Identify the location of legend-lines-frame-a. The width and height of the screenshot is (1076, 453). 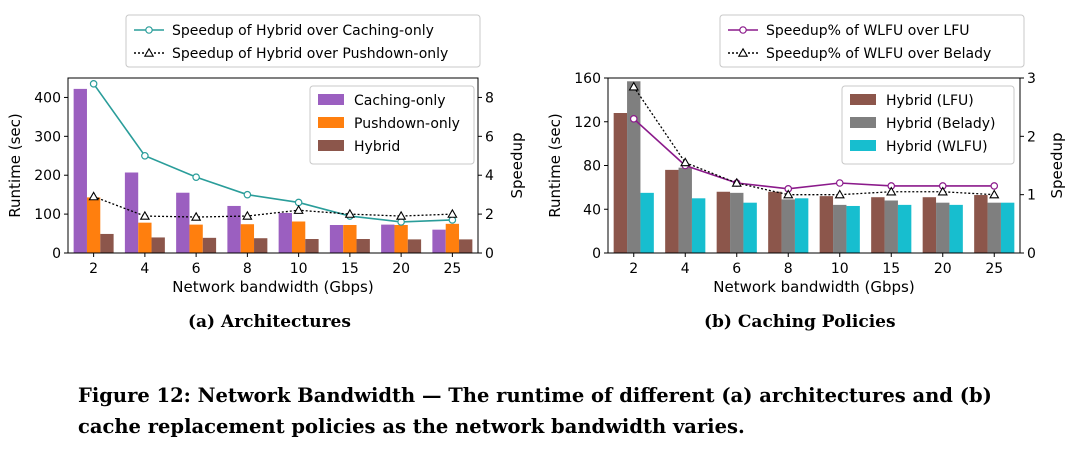
(303, 41).